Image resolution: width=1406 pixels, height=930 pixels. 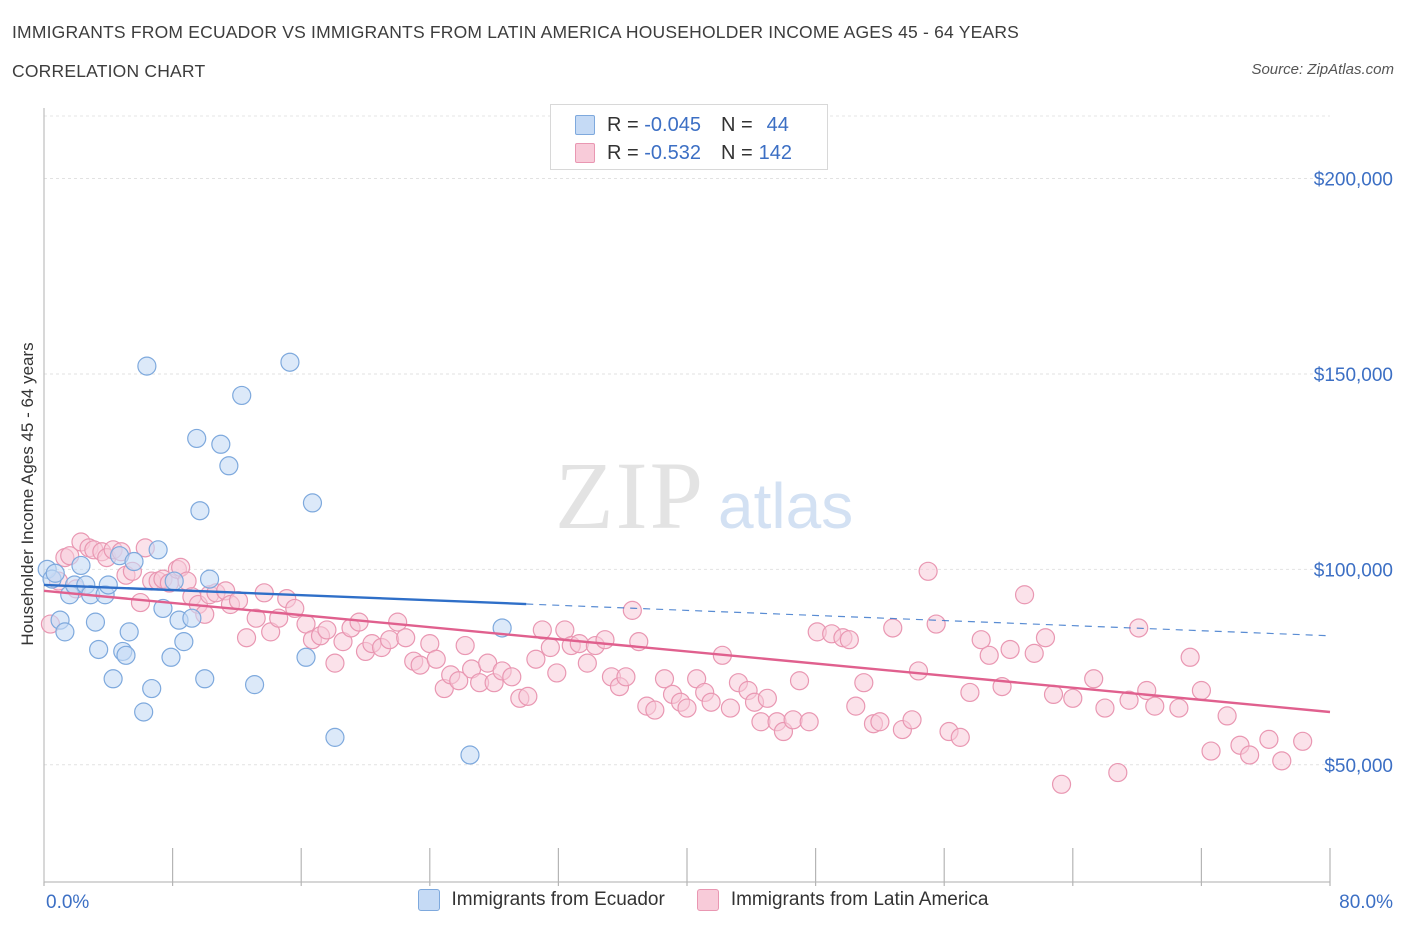 I want to click on legend-r-value: -0.045, so click(x=672, y=124).